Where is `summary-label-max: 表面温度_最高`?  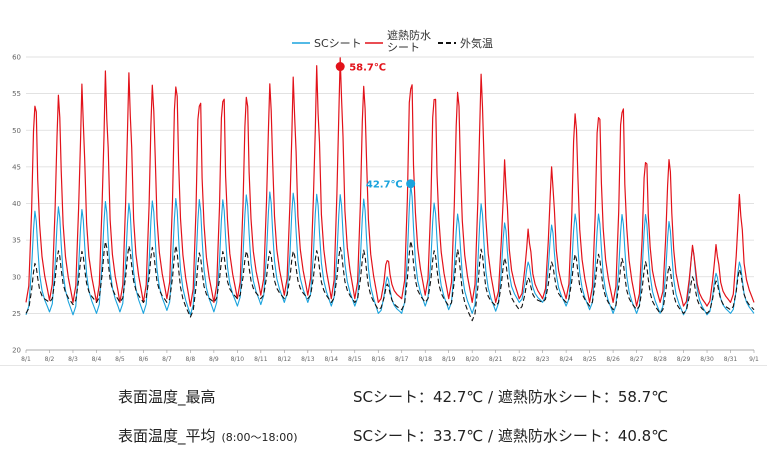
summary-label-max: 表面温度_最高 is located at coordinates (167, 397).